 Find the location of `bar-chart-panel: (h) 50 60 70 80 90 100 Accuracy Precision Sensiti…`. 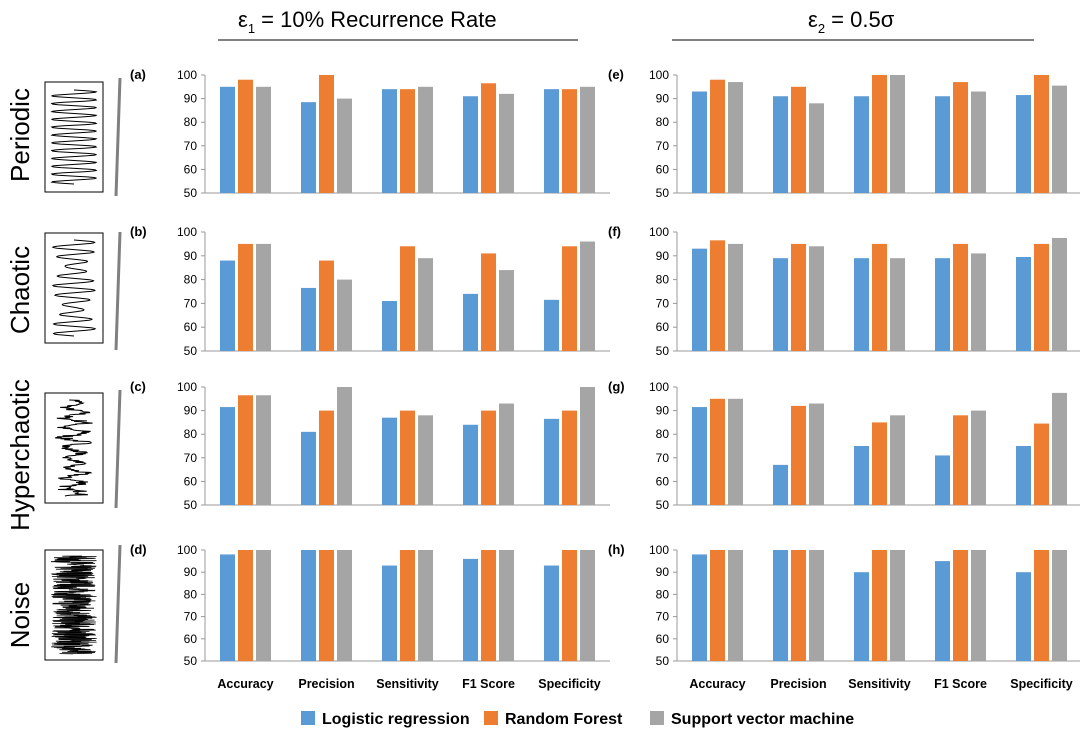

bar-chart-panel: (h) 50 60 70 80 90 100 Accuracy Precision Sensiti… is located at coordinates (844, 616).